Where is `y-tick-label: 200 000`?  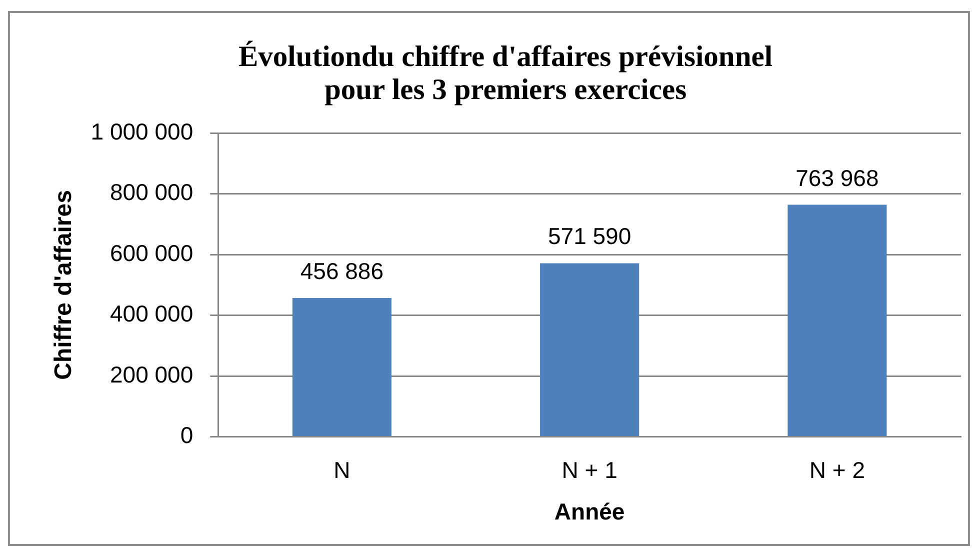
y-tick-label: 200 000 is located at coordinates (152, 374).